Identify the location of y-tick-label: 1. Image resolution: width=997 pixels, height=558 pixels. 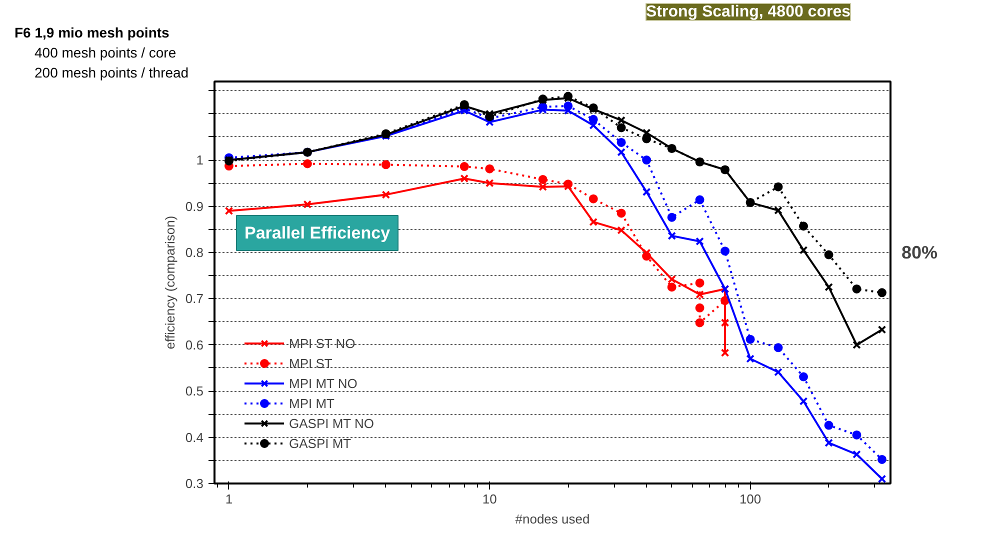
(200, 160).